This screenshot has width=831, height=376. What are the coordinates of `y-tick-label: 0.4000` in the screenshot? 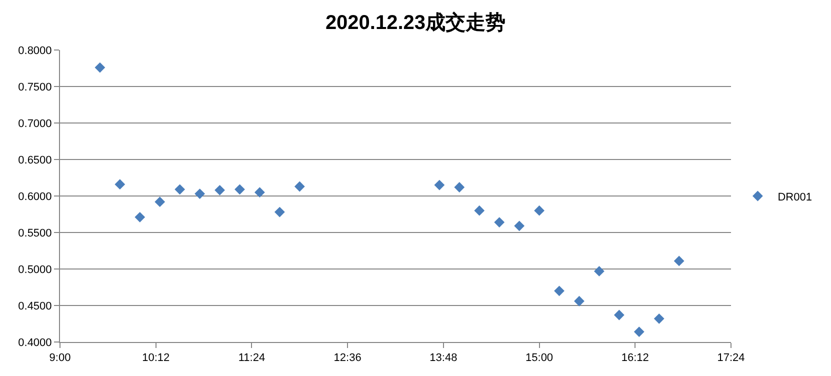 It's located at (35, 342).